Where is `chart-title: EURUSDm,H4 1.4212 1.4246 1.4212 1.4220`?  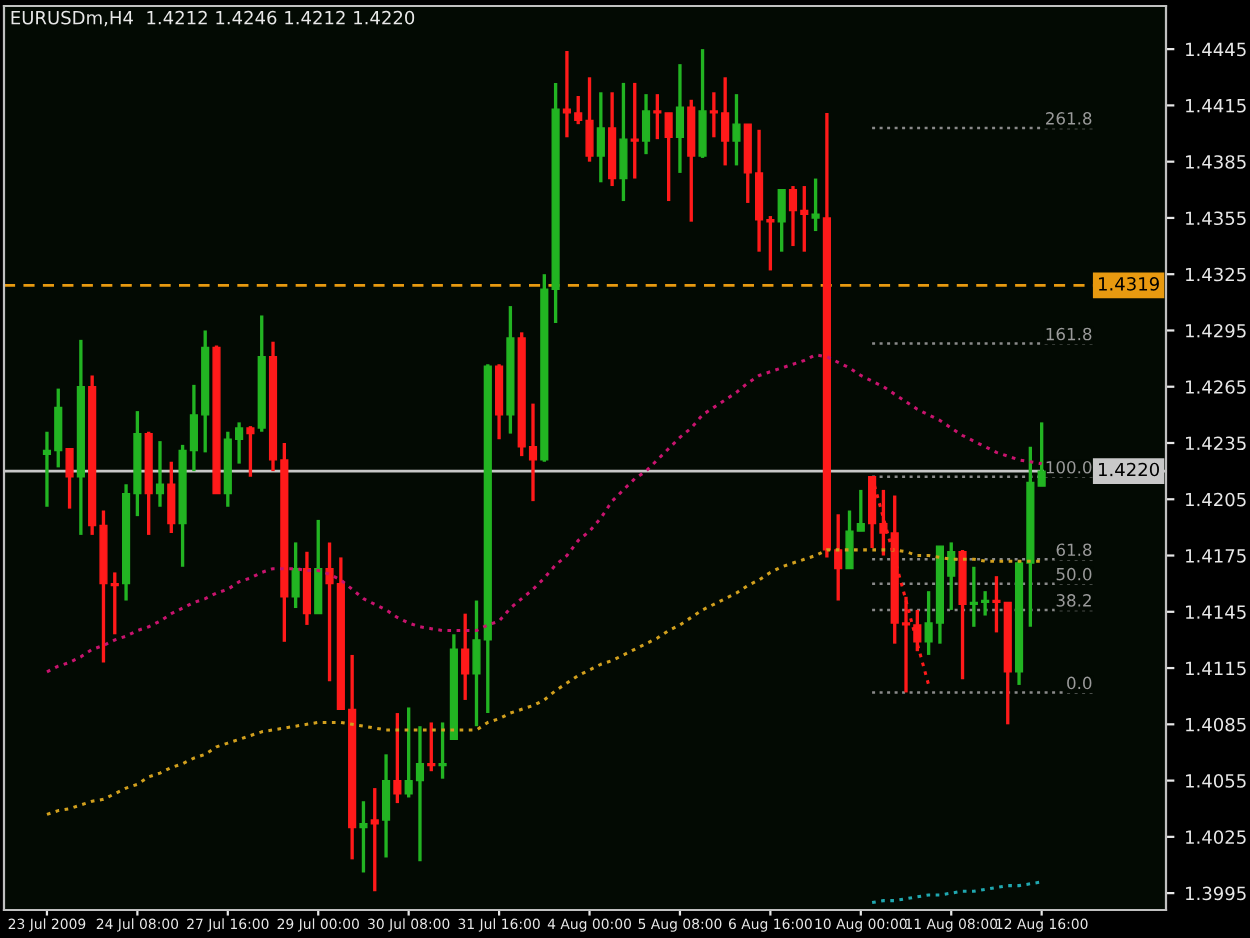
chart-title: EURUSDm,H4 1.4212 1.4246 1.4212 1.4220 is located at coordinates (213, 18).